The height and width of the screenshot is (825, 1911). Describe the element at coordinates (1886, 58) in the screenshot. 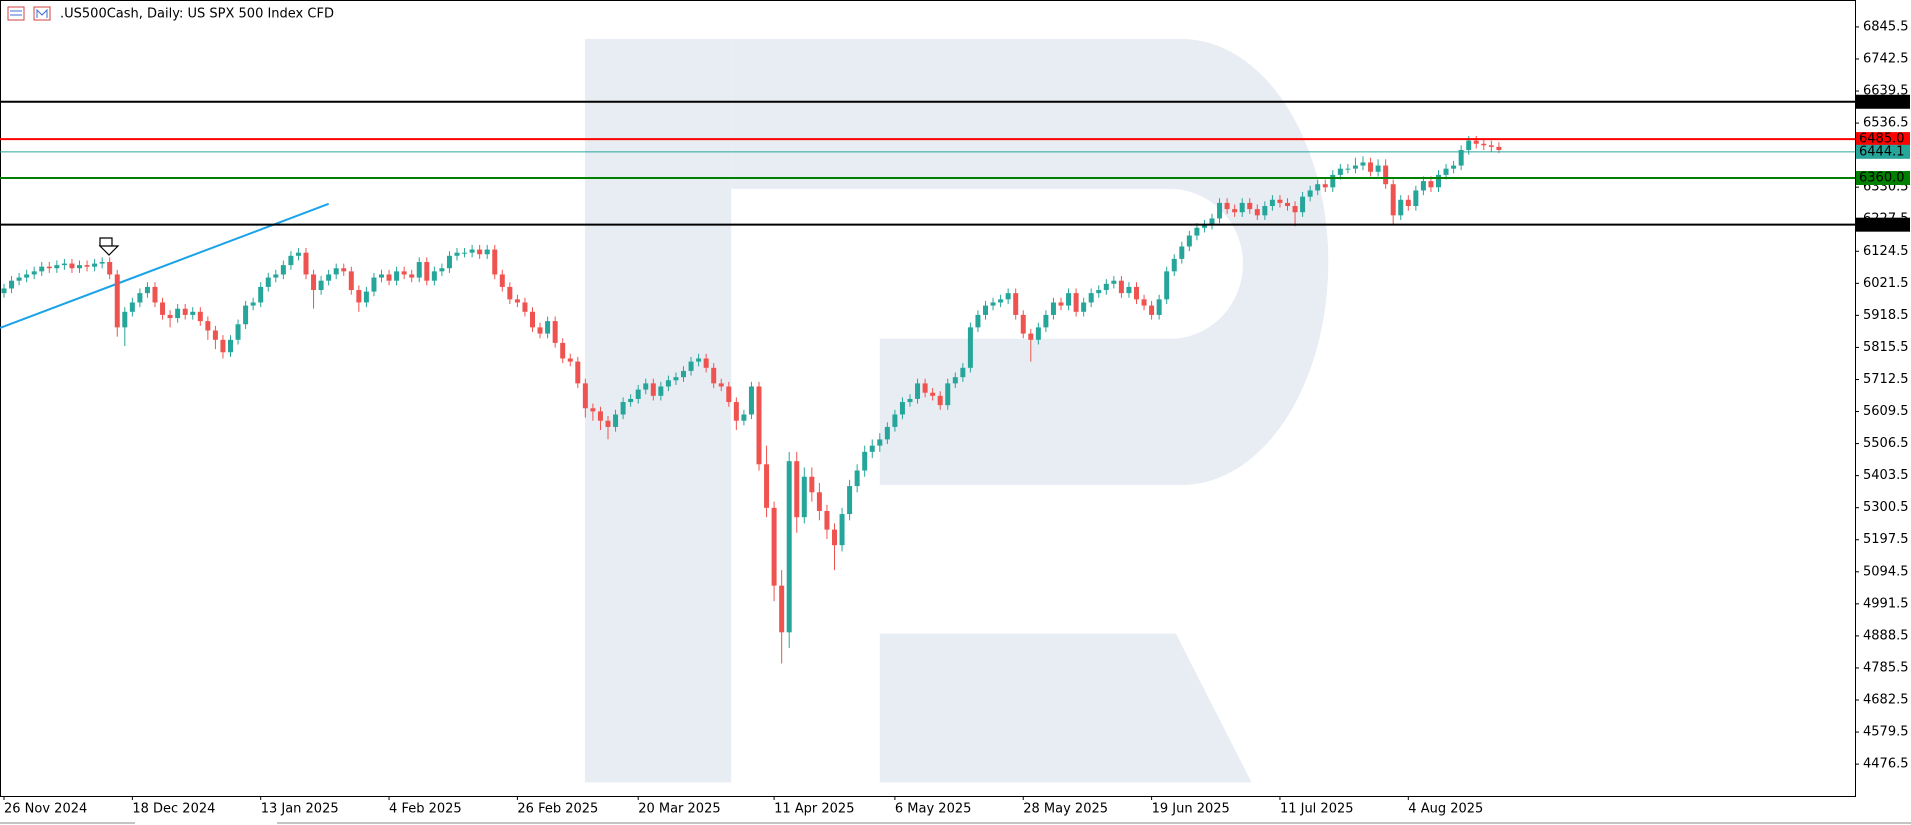

I see `y-tick-label: 6742.5` at that location.